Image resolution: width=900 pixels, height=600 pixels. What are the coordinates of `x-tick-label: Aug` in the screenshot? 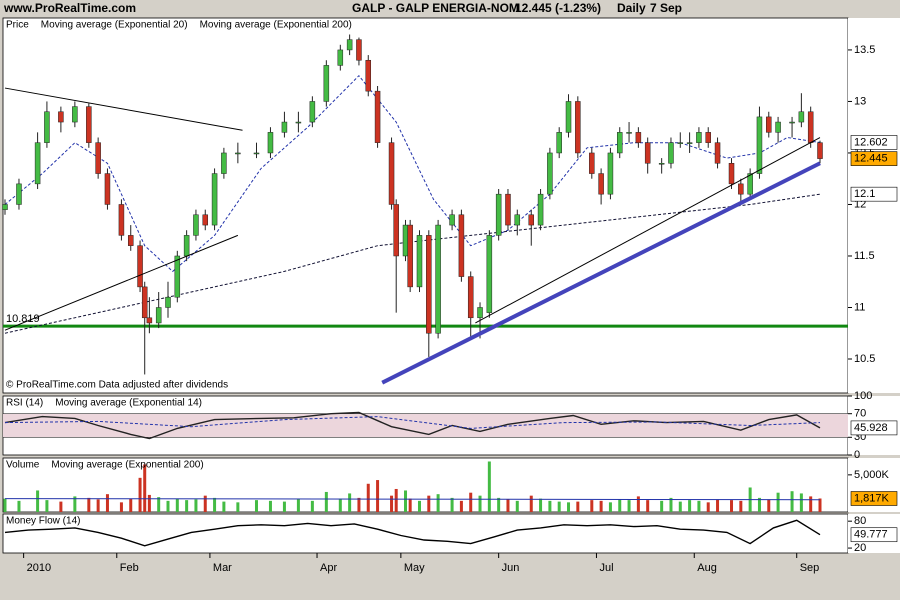 It's located at (707, 568).